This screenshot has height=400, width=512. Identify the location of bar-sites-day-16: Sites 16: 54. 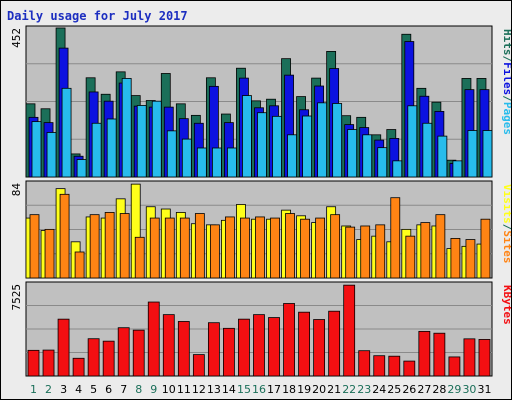
(260, 247).